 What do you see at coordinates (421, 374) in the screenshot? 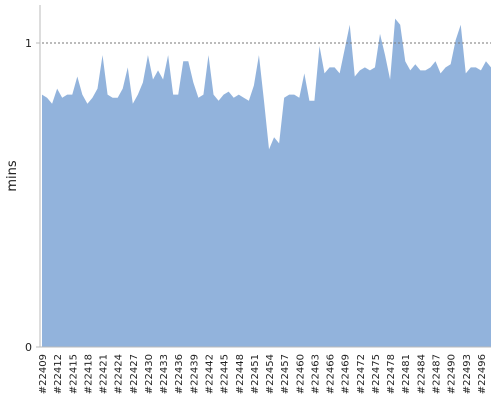
I see `x-tick-label: #22484` at bounding box center [421, 374].